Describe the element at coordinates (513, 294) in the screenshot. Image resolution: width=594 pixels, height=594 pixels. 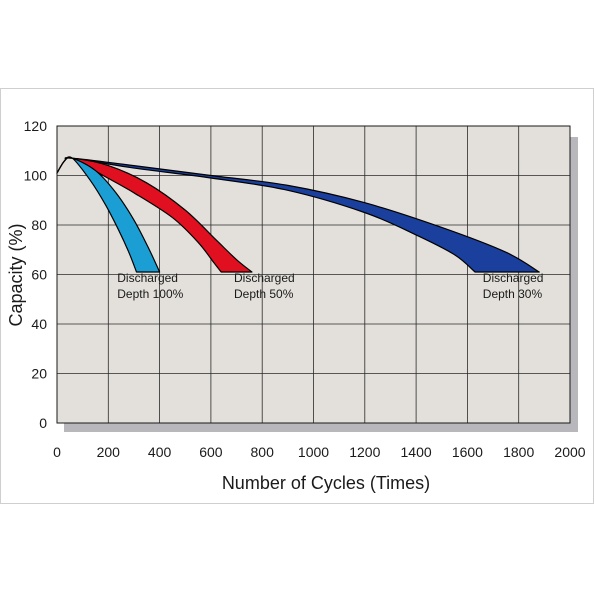
I see `band-label-dod30-line2: Depth 30%` at that location.